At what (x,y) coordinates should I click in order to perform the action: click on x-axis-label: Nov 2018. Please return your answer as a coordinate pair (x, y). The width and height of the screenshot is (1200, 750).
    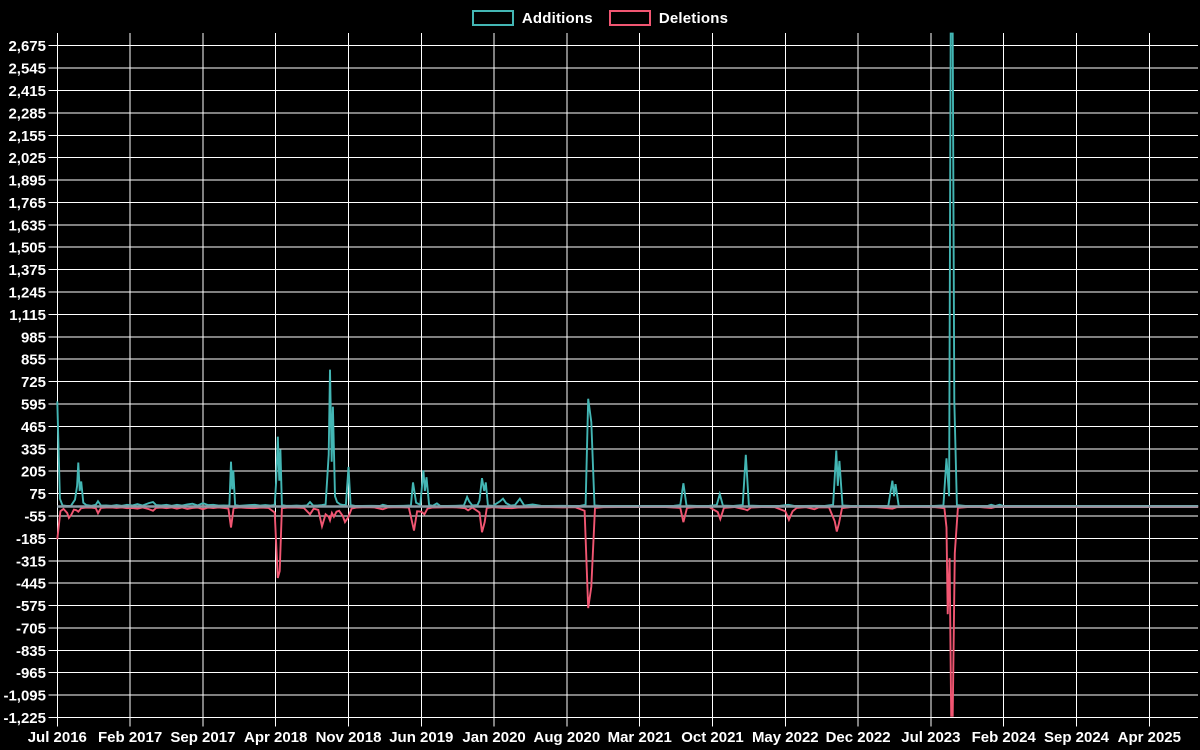
    Looking at the image, I should click on (349, 737).